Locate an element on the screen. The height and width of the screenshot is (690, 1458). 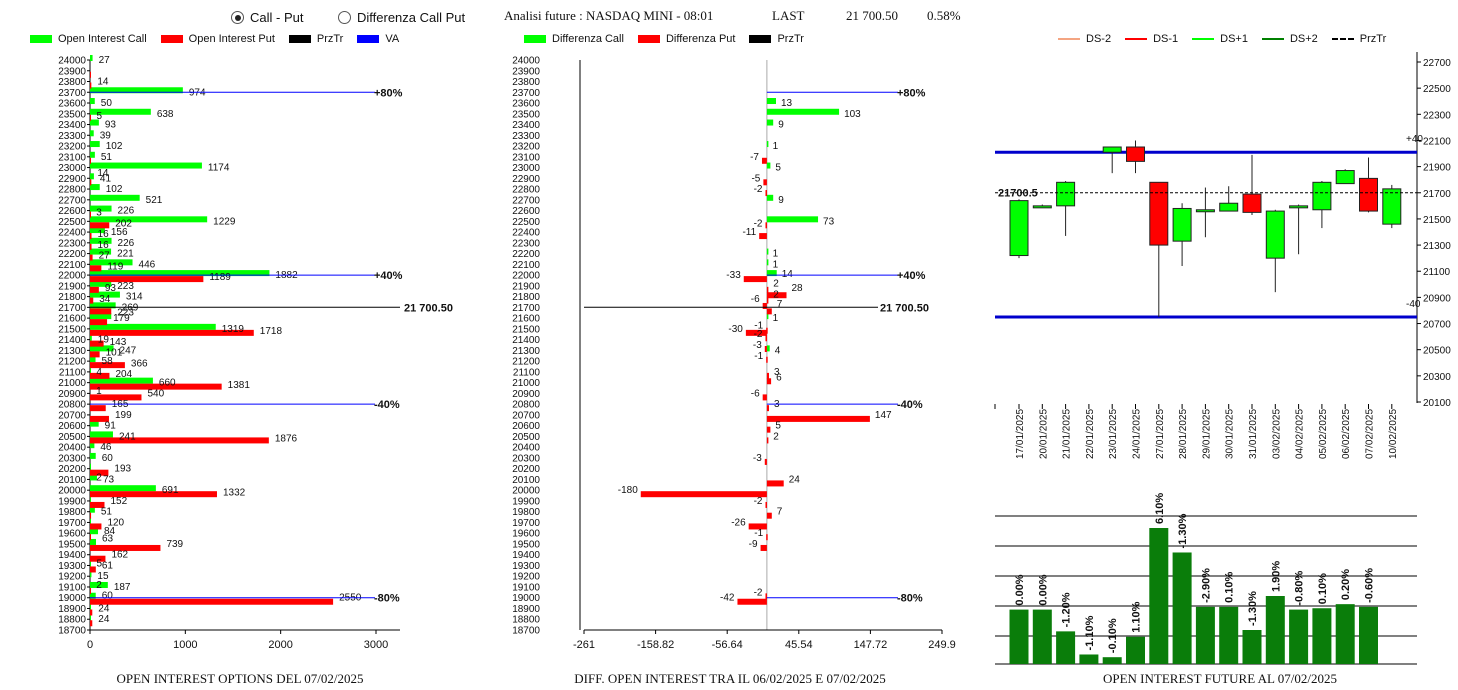
diff-data-label: -6 is located at coordinates (755, 299).